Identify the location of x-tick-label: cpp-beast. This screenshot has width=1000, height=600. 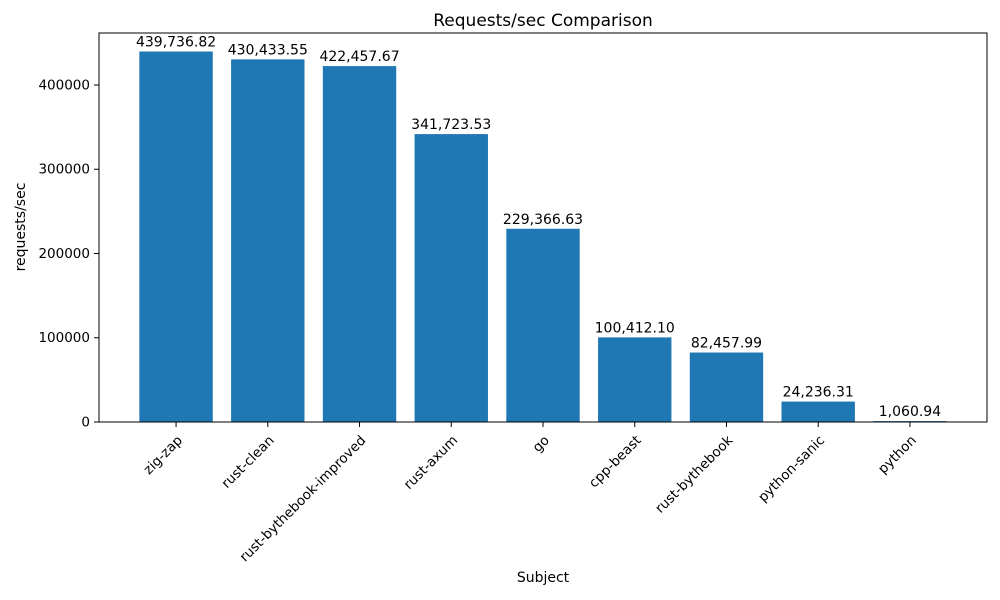
(615, 462).